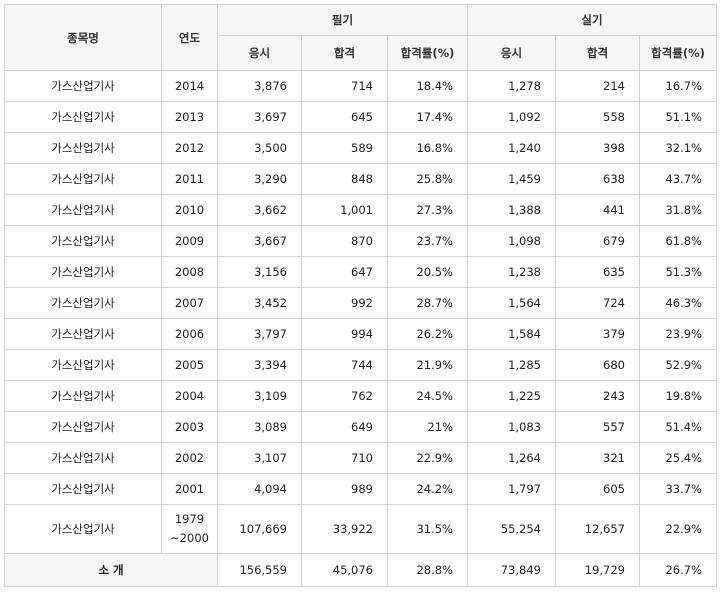 The image size is (720, 599). What do you see at coordinates (189, 519) in the screenshot?
I see `cell-year-start: 1979` at bounding box center [189, 519].